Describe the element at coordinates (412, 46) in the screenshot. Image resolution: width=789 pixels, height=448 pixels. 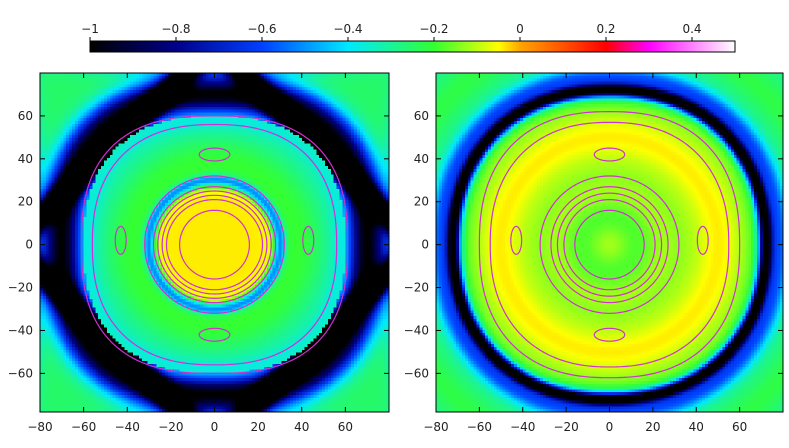
I see `colorbar-gradient` at that location.